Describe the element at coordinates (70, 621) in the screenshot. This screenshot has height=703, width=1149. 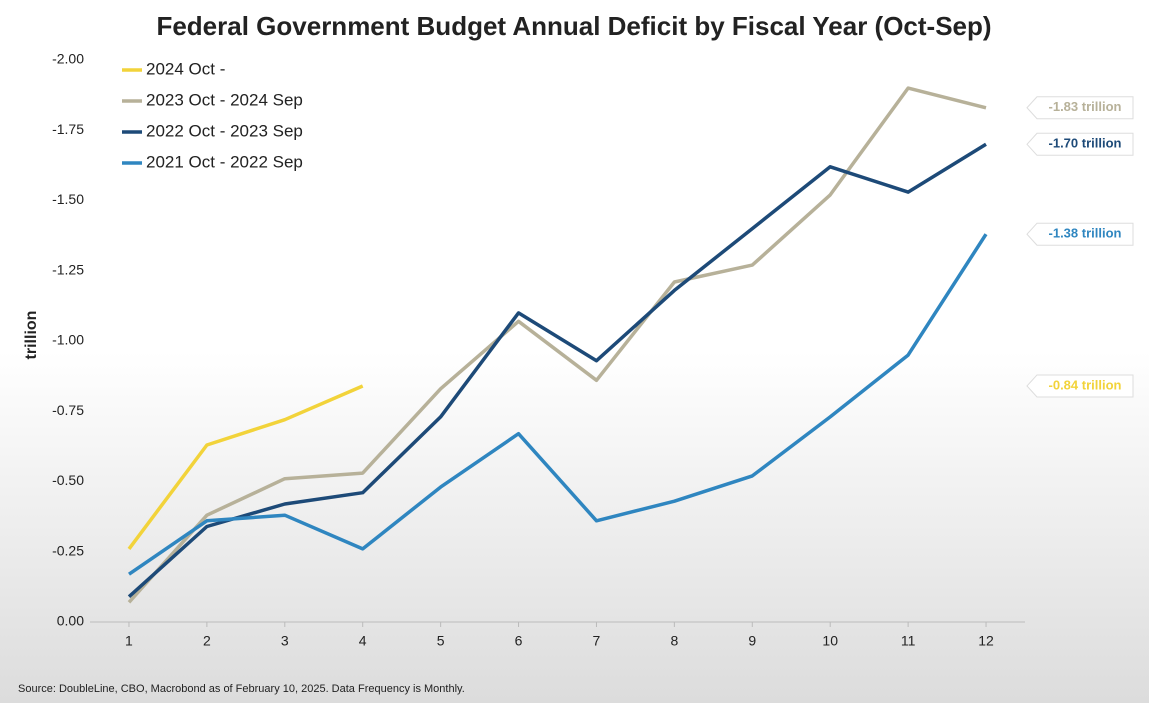
I see `y-tick-label: 0.00` at that location.